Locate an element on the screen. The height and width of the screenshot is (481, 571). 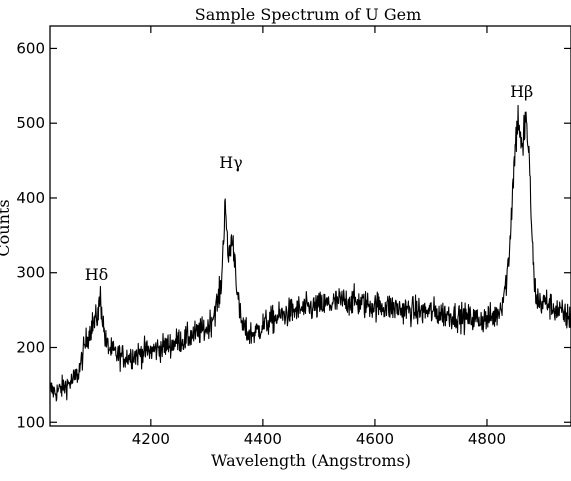
x-tick-label: 4200 is located at coordinates (151, 439).